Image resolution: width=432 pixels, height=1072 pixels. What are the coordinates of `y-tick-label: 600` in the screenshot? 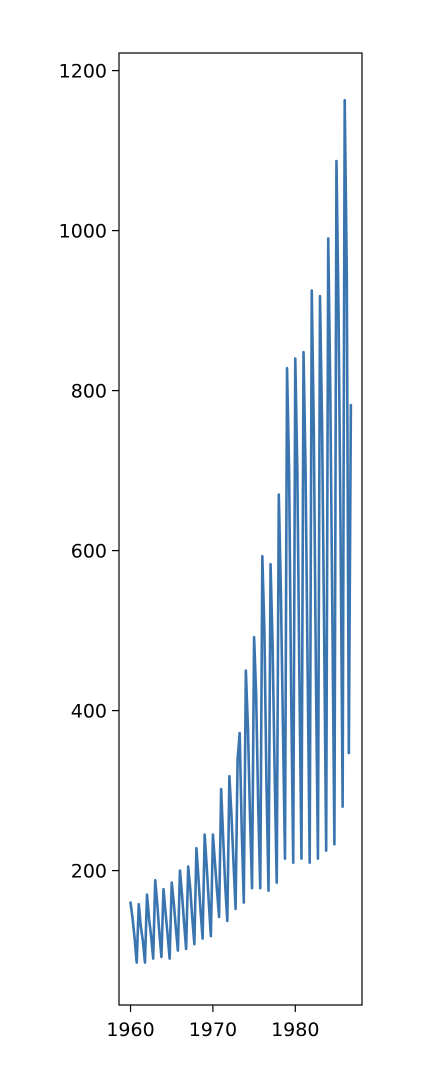 It's located at (89, 552).